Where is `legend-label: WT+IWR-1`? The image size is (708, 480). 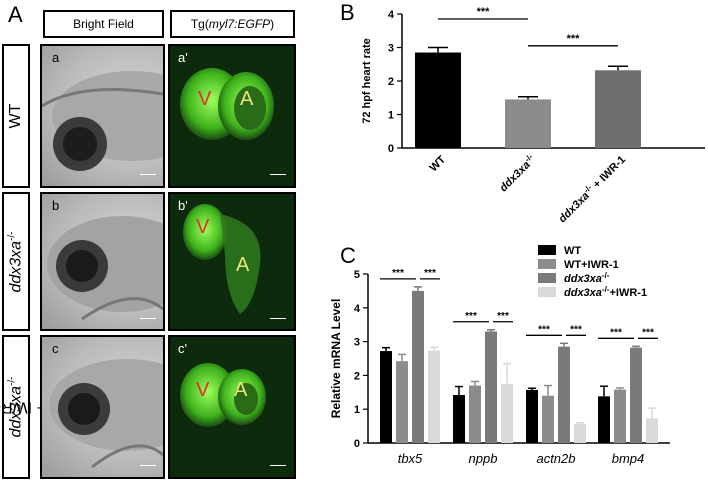 legend-label: WT+IWR-1 is located at coordinates (591, 265).